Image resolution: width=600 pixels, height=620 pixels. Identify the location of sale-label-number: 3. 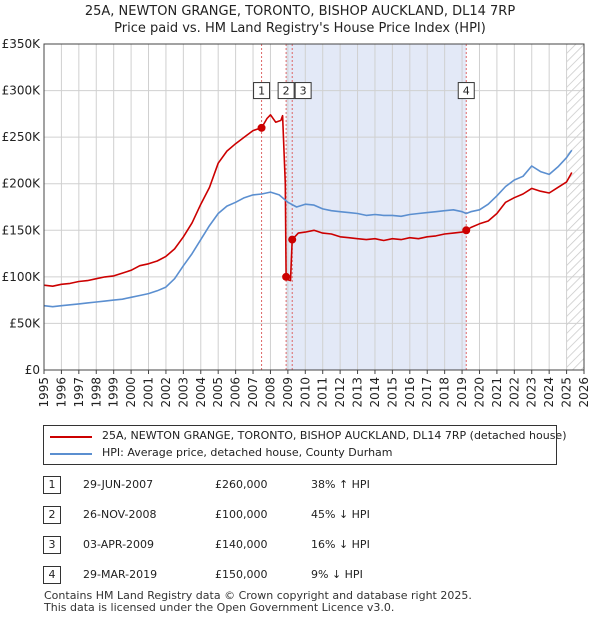
(303, 91).